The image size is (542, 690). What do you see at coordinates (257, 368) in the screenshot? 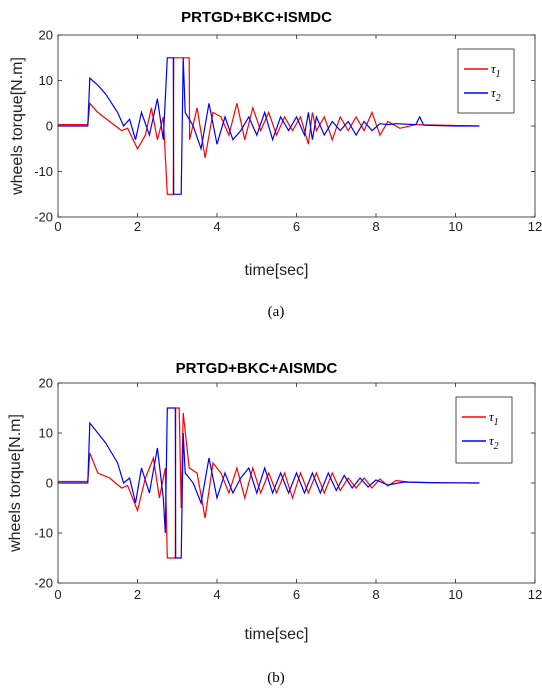
I see `chart-title: PRTGD+BKC+AISMDC` at bounding box center [257, 368].